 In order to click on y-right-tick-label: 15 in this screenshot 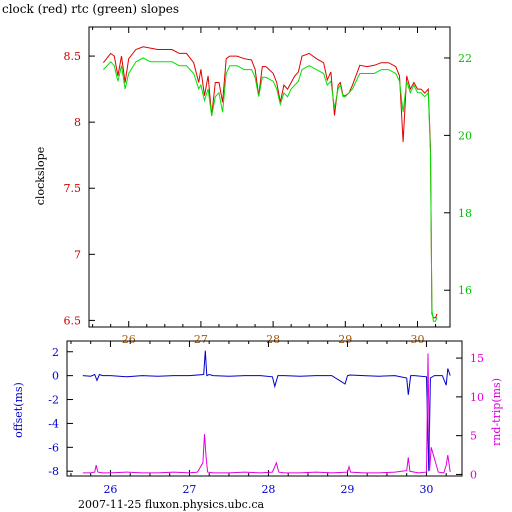, I will do `click(477, 358)`.